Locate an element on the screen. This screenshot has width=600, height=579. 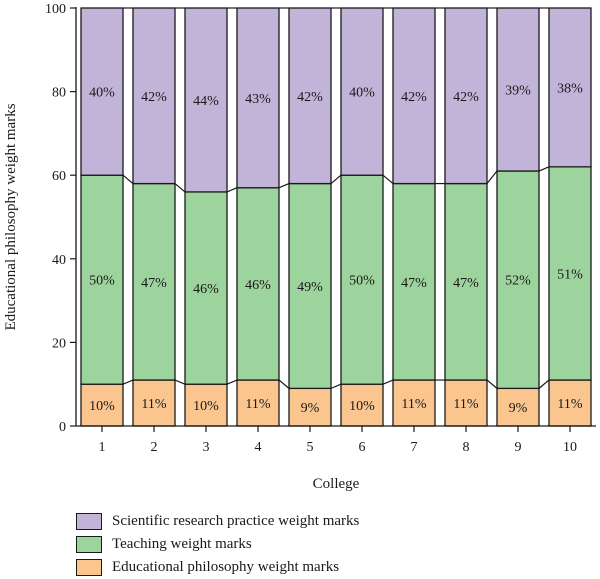
data-label-3-college-10: 38% is located at coordinates (570, 88).